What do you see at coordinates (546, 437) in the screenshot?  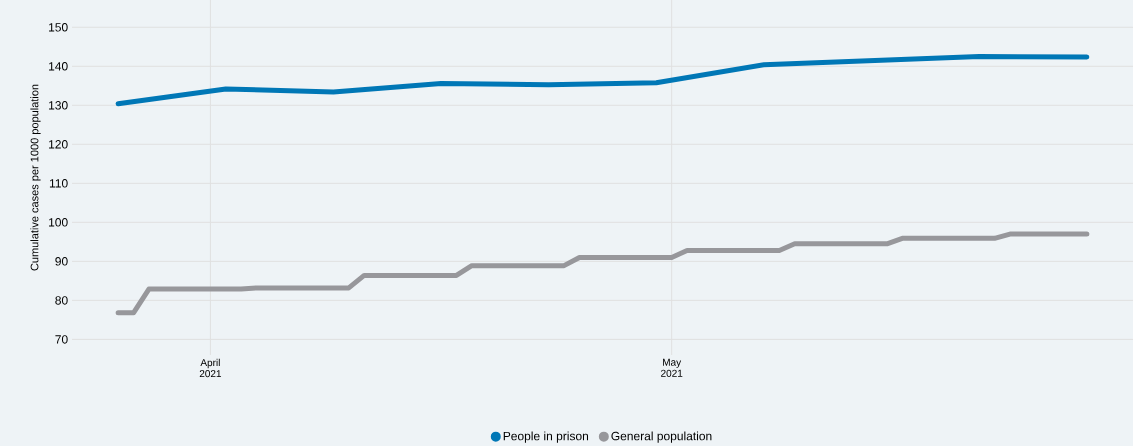 I see `legend-label: People in prison` at bounding box center [546, 437].